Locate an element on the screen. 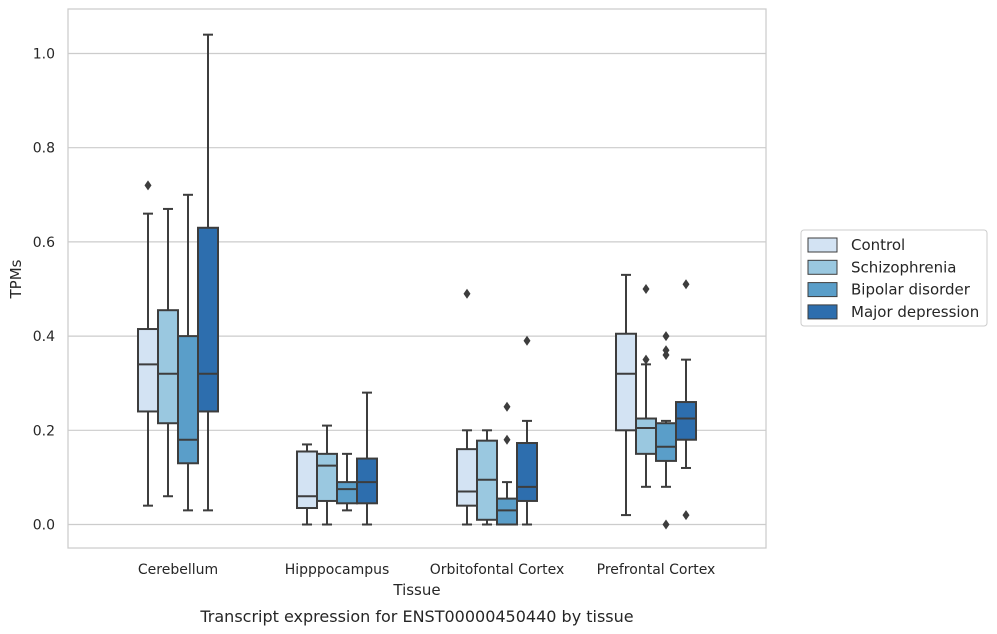 This screenshot has height=634, width=997. y-tick-labels: 0.0 0.2 0.4 0.6 0.8 1.0 is located at coordinates (44, 290).